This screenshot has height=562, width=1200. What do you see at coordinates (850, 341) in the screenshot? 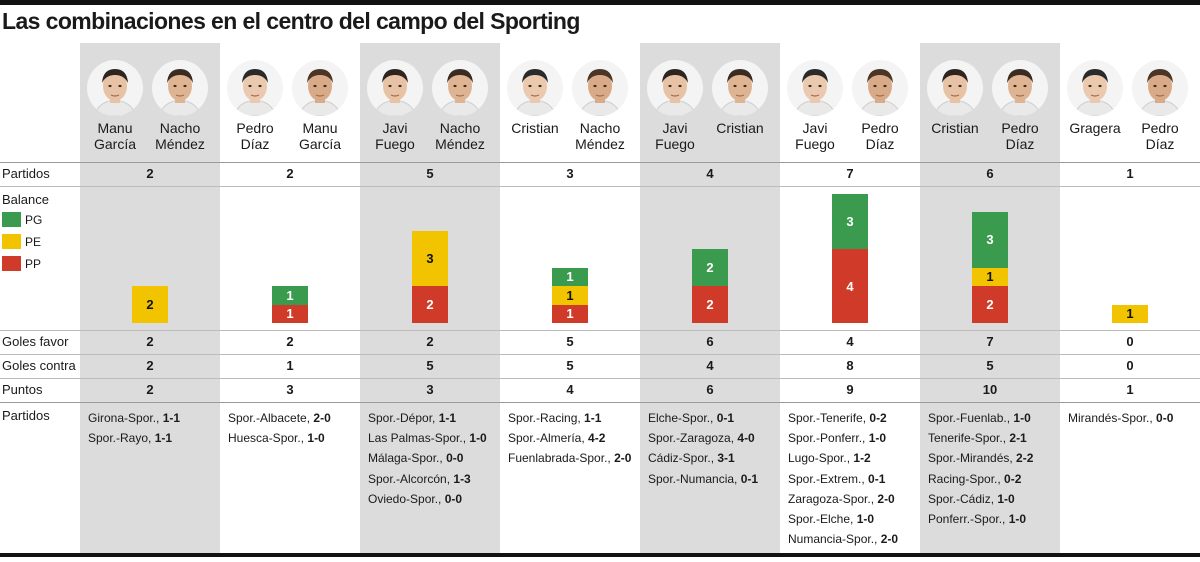
I see `cell-goles-favor: 4` at bounding box center [850, 341].